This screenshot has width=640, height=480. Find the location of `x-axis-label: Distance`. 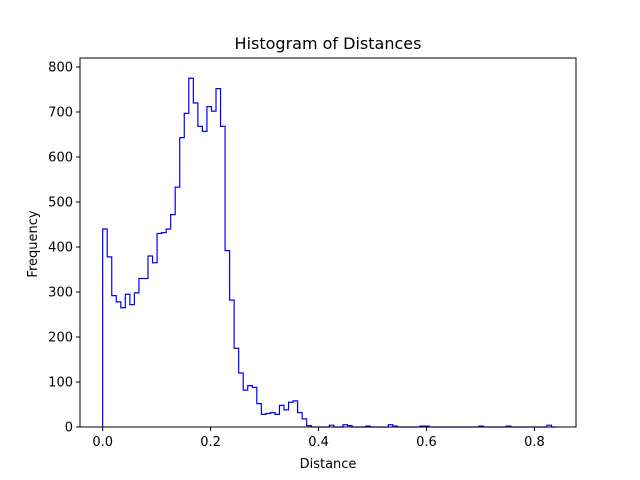

x-axis-label: Distance is located at coordinates (328, 464).